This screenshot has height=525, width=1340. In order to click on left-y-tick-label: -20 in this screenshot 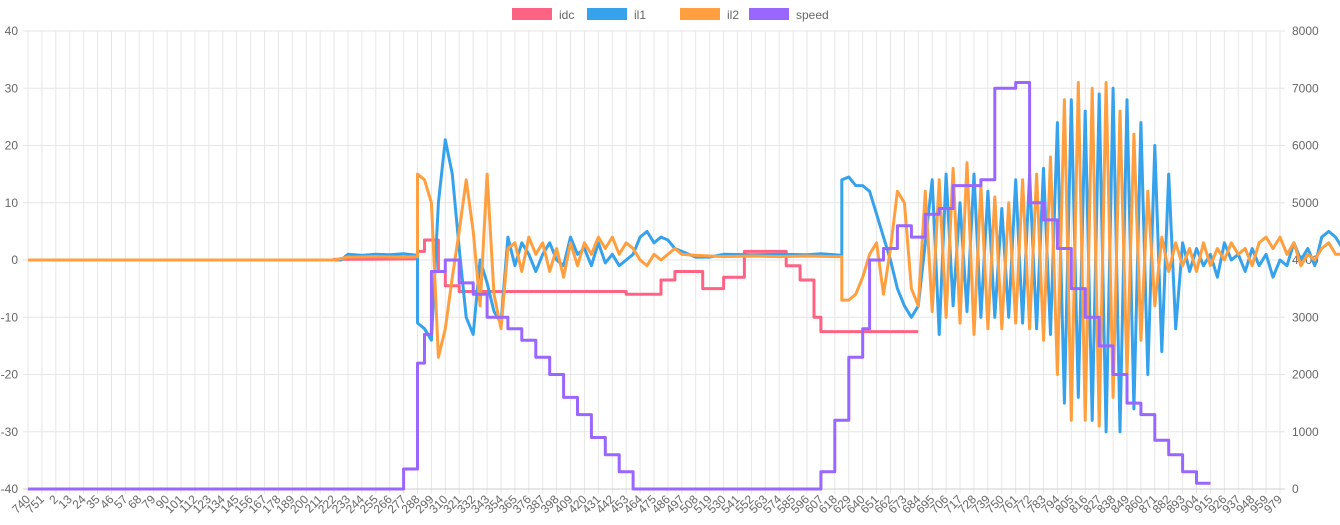, I will do `click(10, 375)`.